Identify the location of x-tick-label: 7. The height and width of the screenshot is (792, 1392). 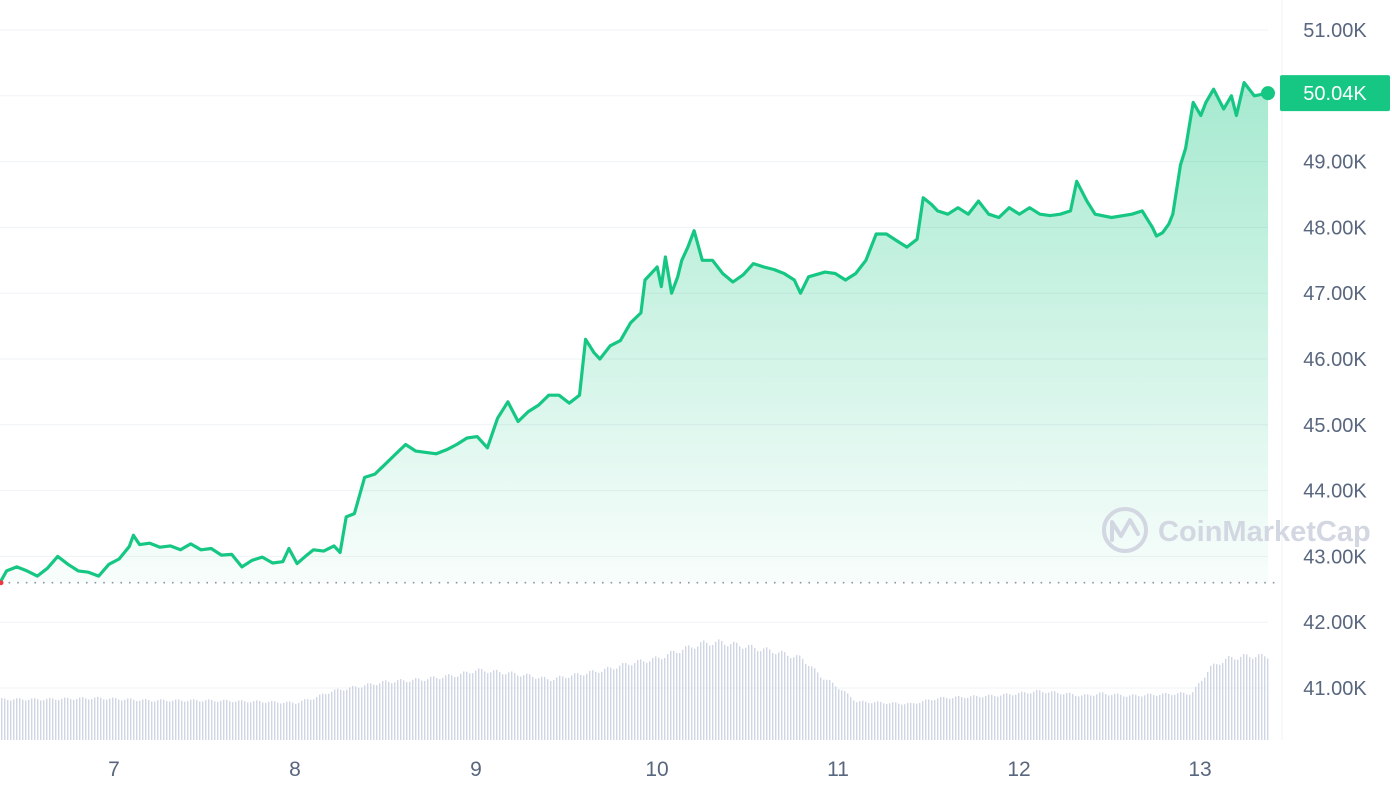
(114, 769).